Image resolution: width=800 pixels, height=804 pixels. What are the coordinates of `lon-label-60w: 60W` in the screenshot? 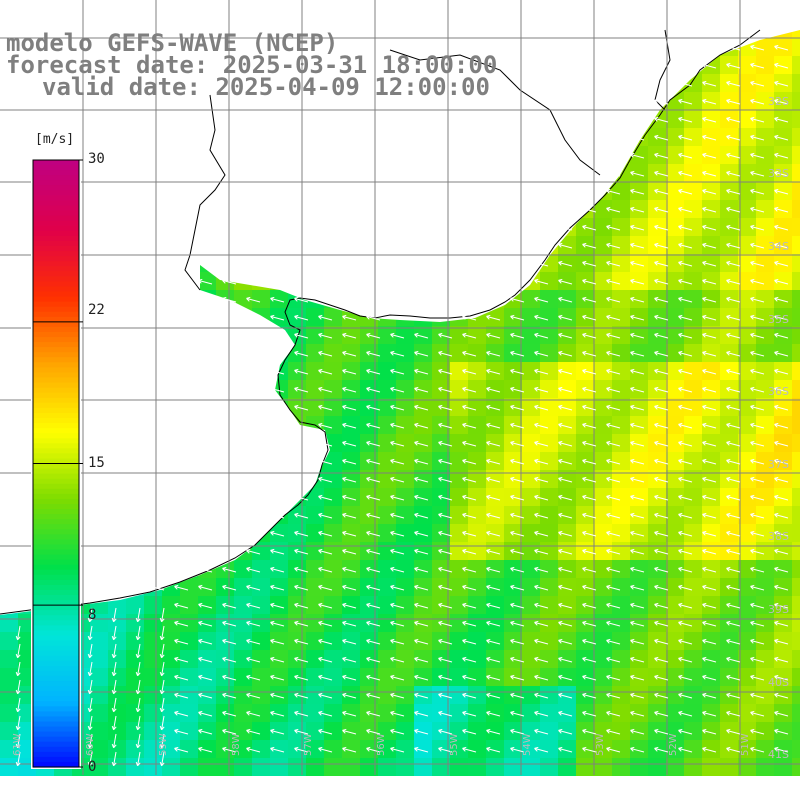 It's located at (90, 744).